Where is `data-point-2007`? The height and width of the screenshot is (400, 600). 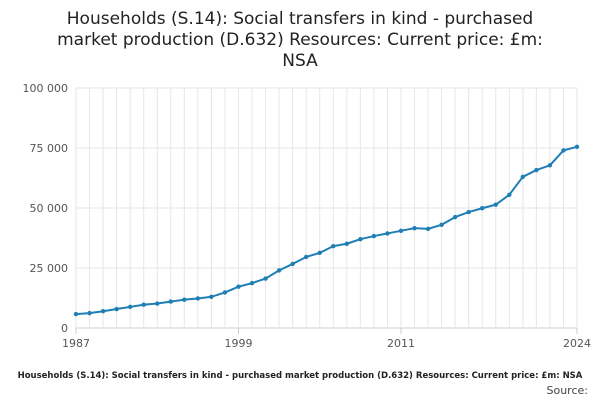 data-point-2007 is located at coordinates (347, 243).